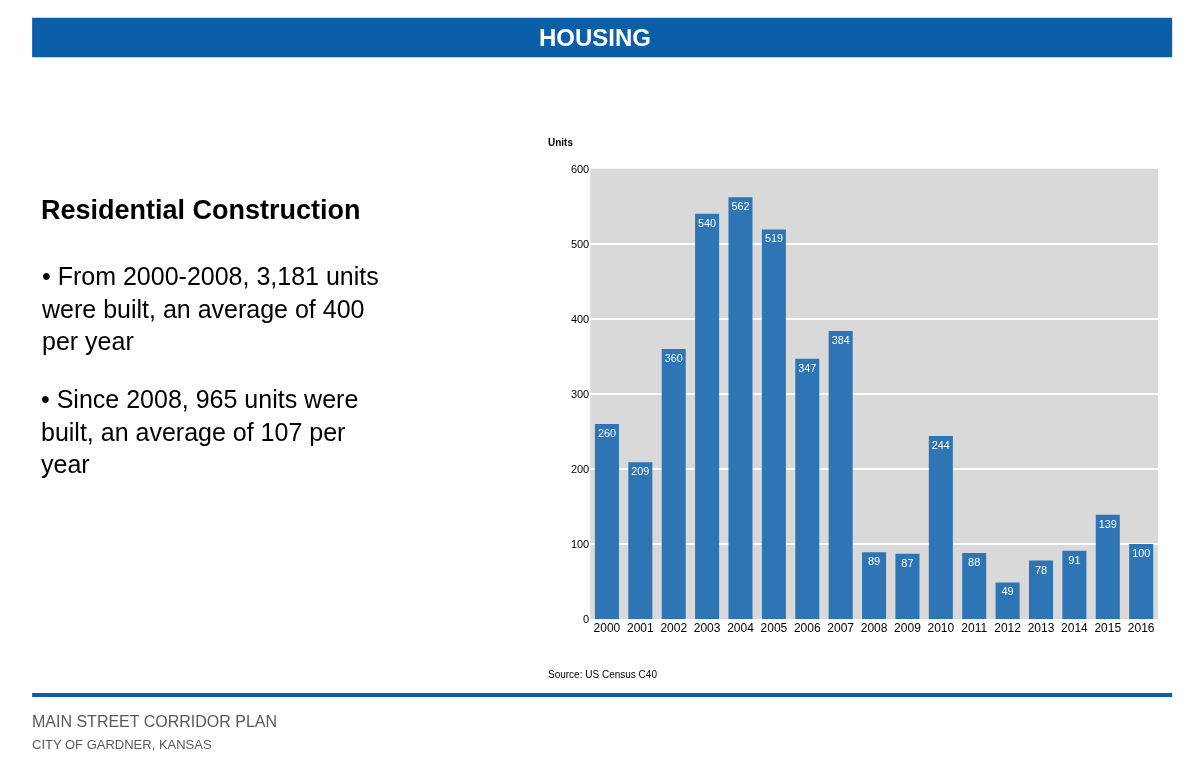 This screenshot has height=769, width=1190. What do you see at coordinates (640, 628) in the screenshot?
I see `x-tick-label: 2001` at bounding box center [640, 628].